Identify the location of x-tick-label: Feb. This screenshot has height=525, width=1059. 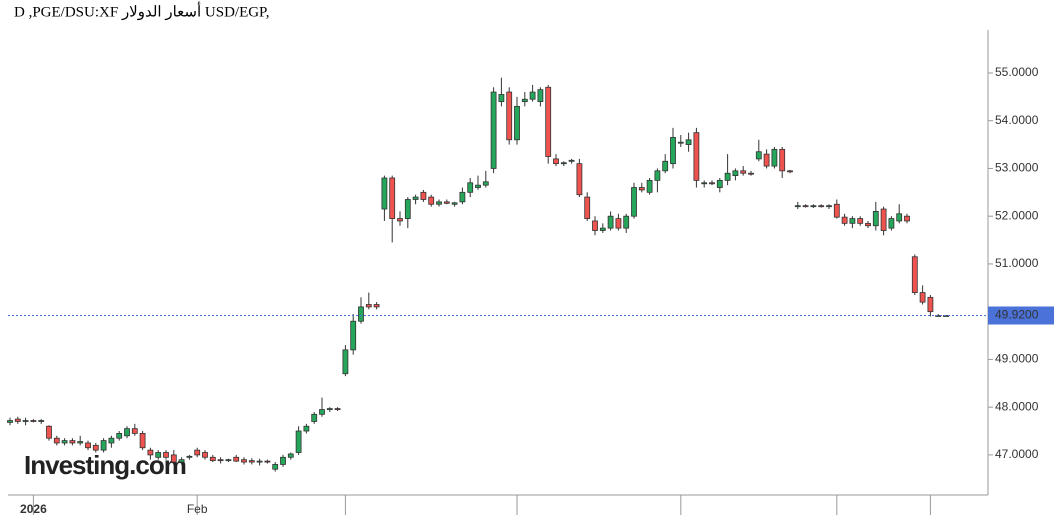
(197, 509).